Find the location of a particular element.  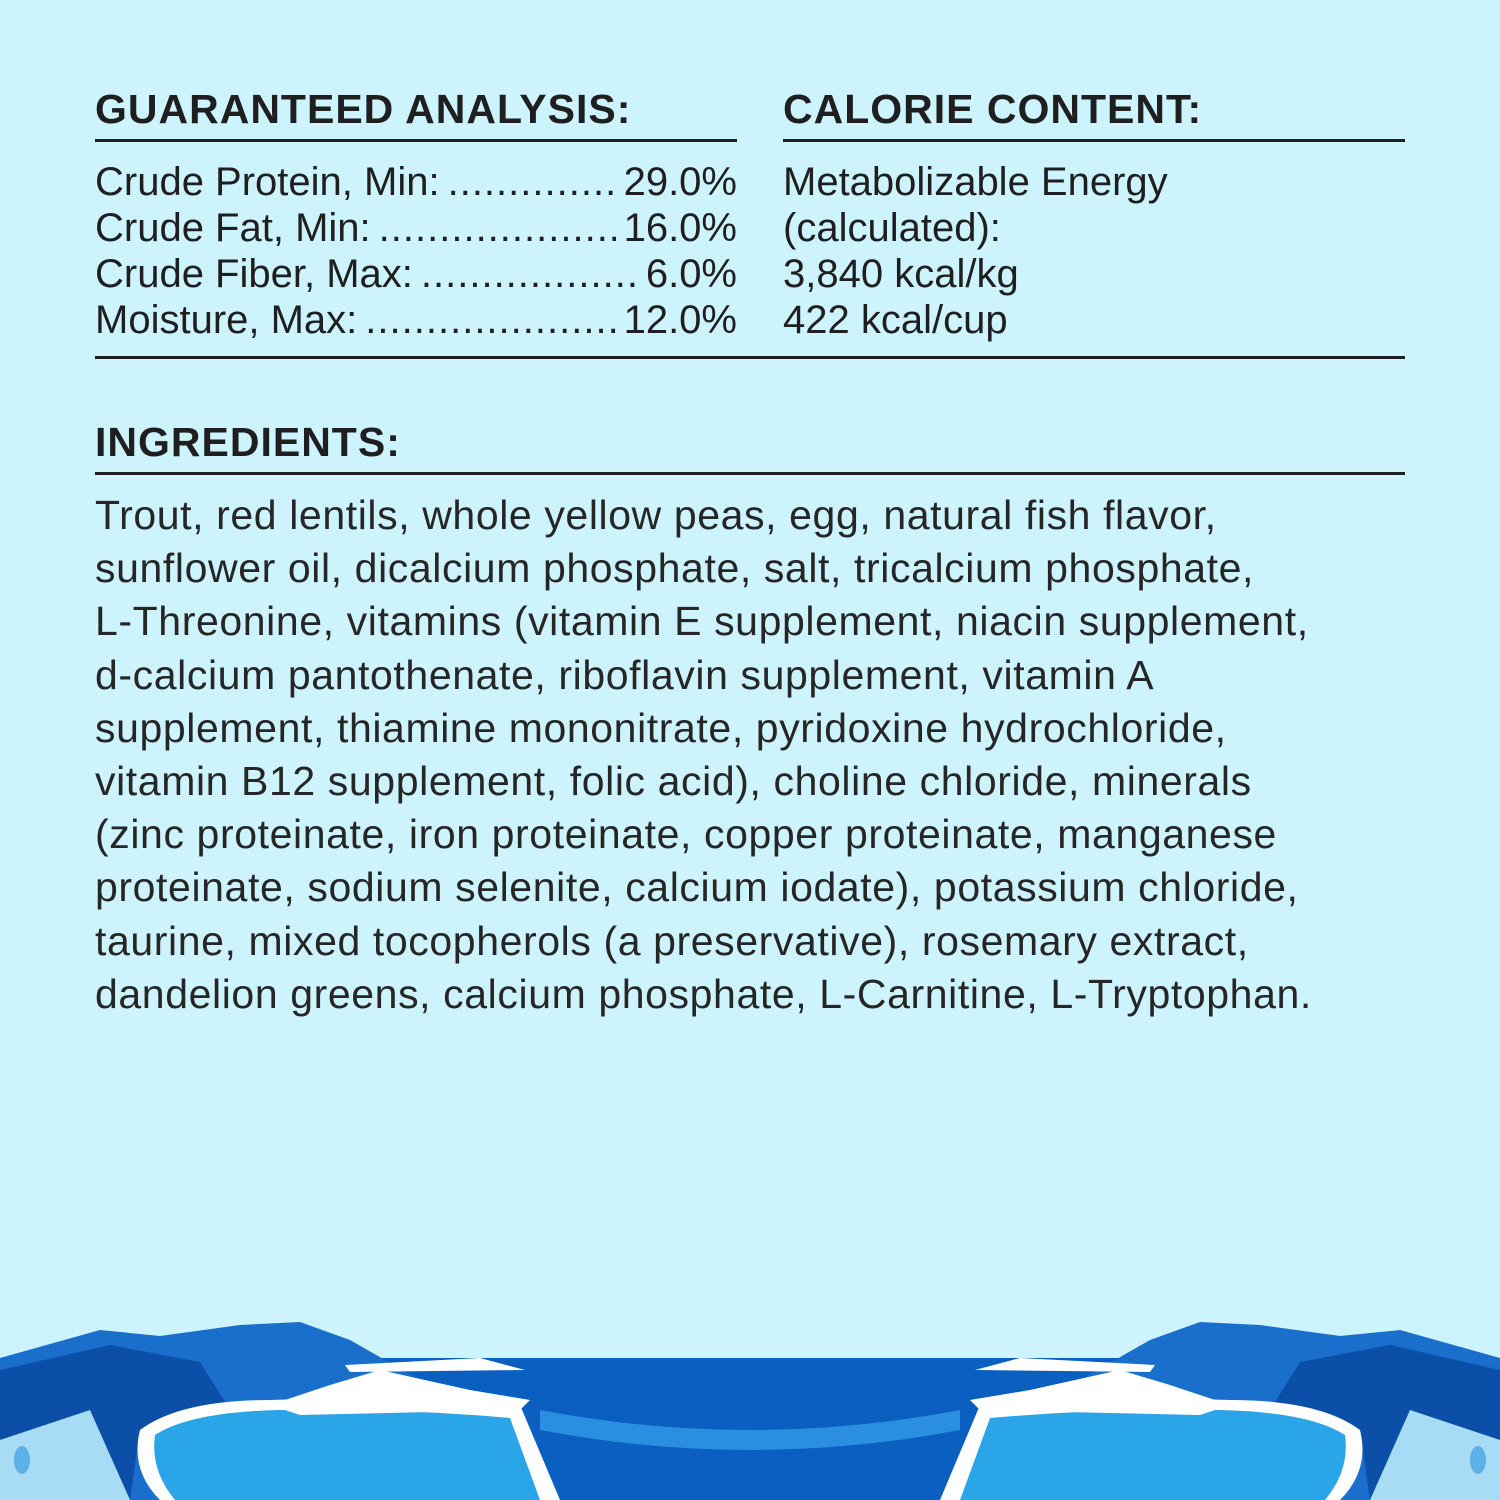

analysis-label: Crude Fat, Min: is located at coordinates (233, 228).